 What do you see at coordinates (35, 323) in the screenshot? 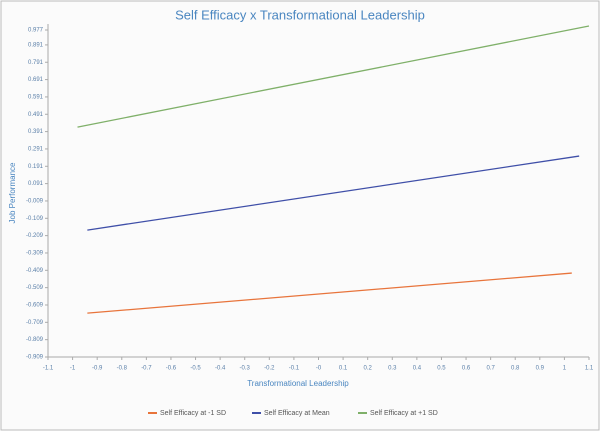
I see `y-tick-label: -0.709` at bounding box center [35, 323].